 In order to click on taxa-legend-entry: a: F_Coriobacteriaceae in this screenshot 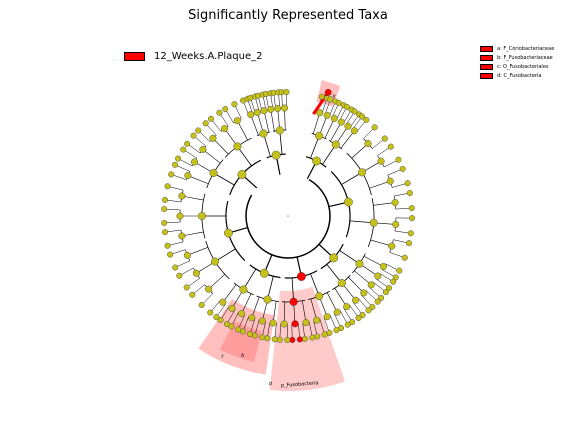, I will do `click(517, 48)`.